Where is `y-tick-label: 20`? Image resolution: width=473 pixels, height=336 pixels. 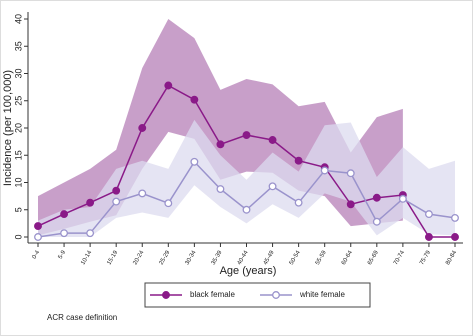 y-tick-label: 20 is located at coordinates (18, 128).